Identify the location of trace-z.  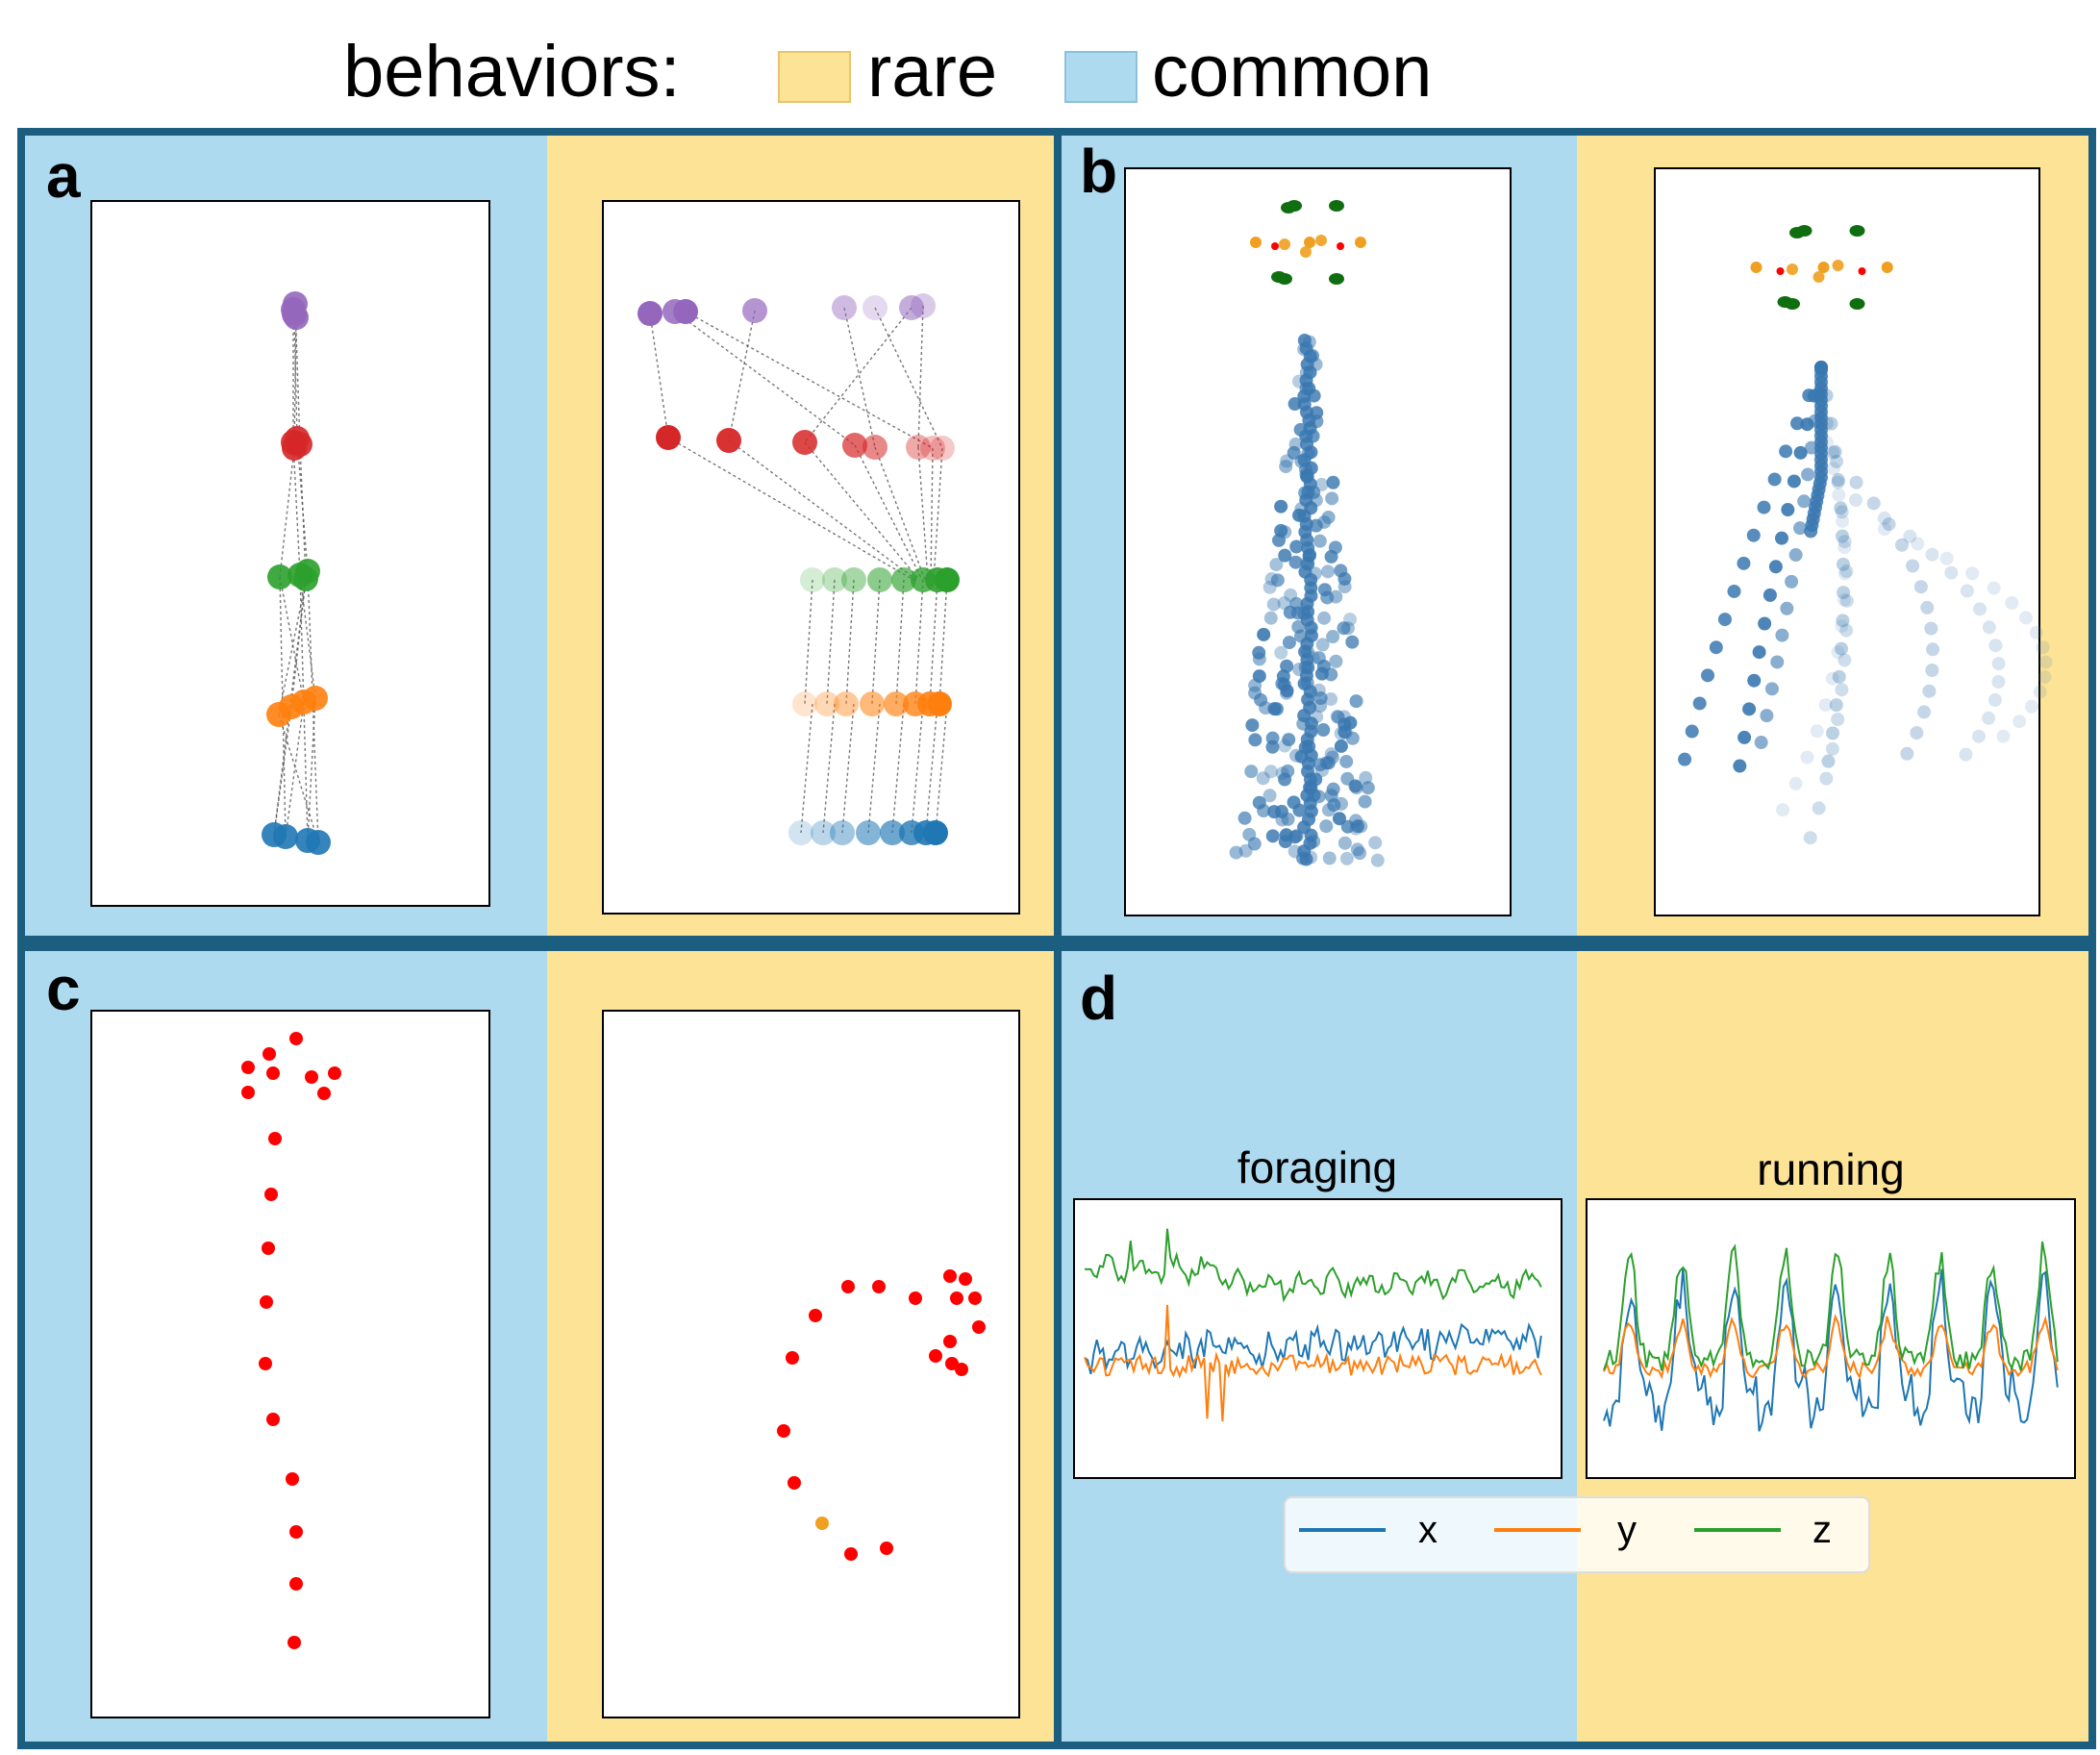
(1831, 1306).